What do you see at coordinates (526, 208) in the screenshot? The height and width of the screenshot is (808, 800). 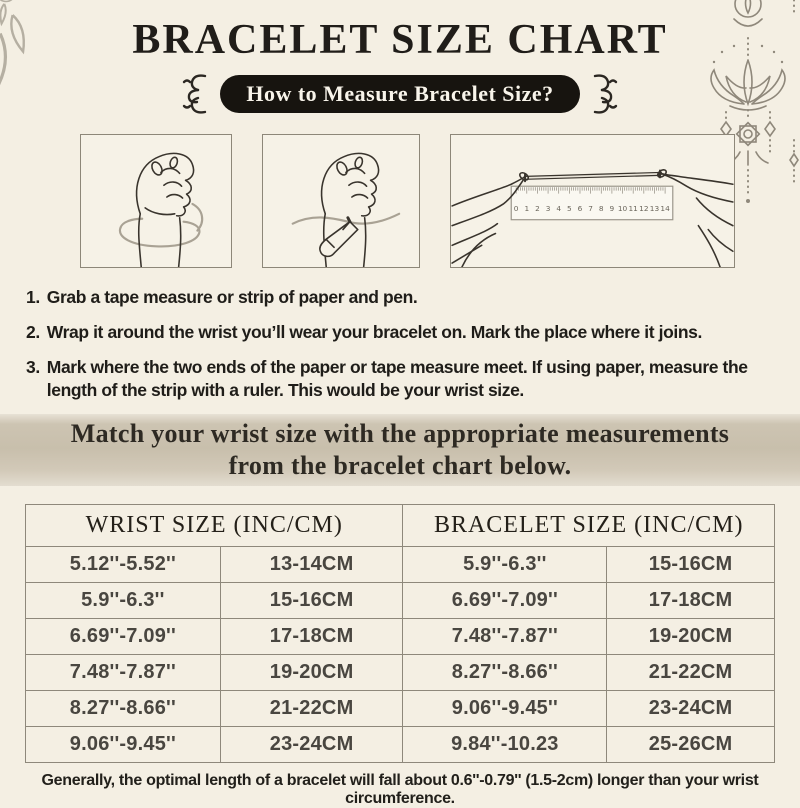 I see `svg-text: 1` at bounding box center [526, 208].